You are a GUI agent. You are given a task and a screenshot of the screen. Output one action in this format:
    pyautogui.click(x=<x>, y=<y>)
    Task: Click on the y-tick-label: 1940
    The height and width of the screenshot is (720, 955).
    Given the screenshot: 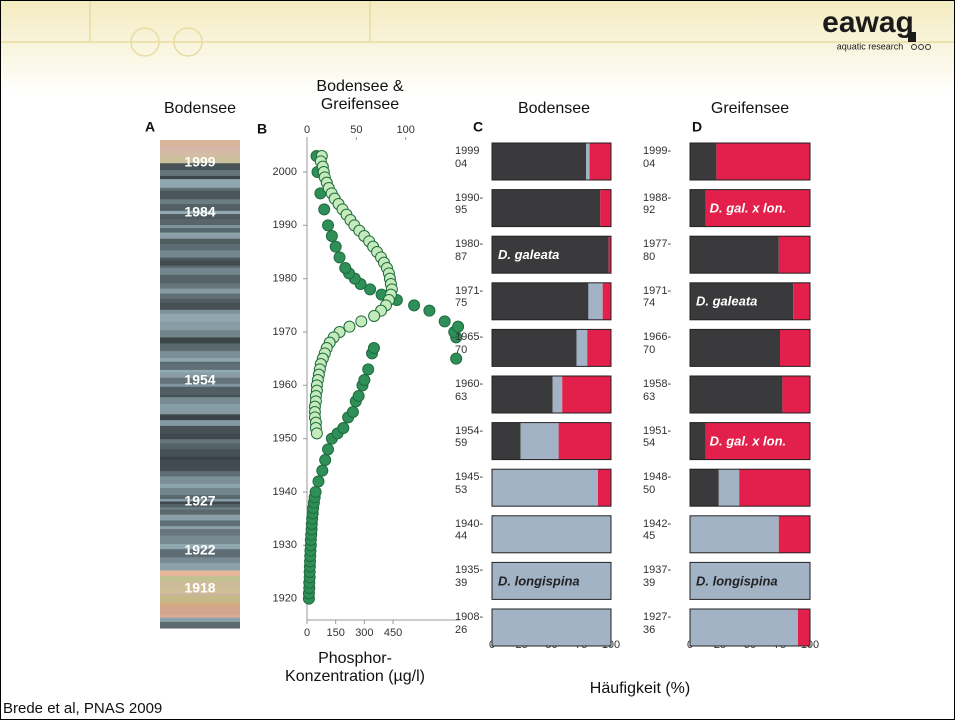 What is the action you would take?
    pyautogui.click(x=285, y=492)
    